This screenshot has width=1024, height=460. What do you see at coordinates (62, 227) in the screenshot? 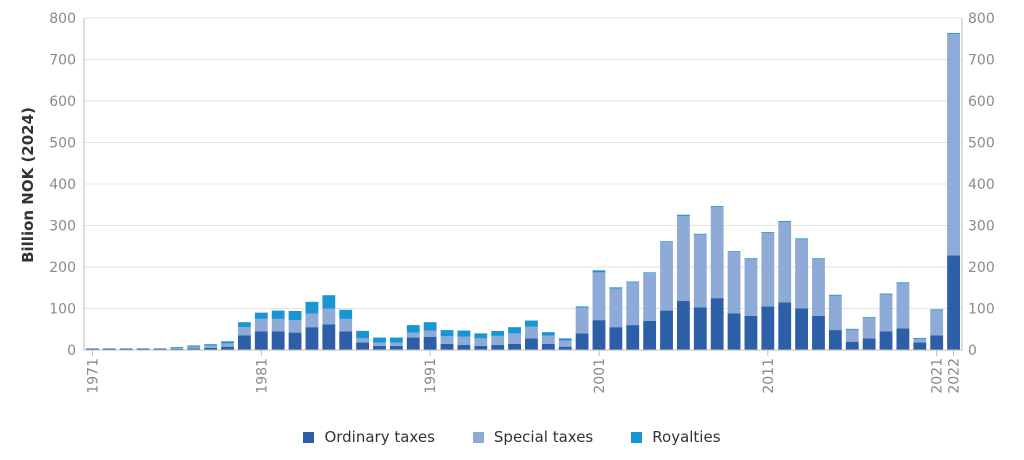
I see `y-tick-left: 300` at bounding box center [62, 227].